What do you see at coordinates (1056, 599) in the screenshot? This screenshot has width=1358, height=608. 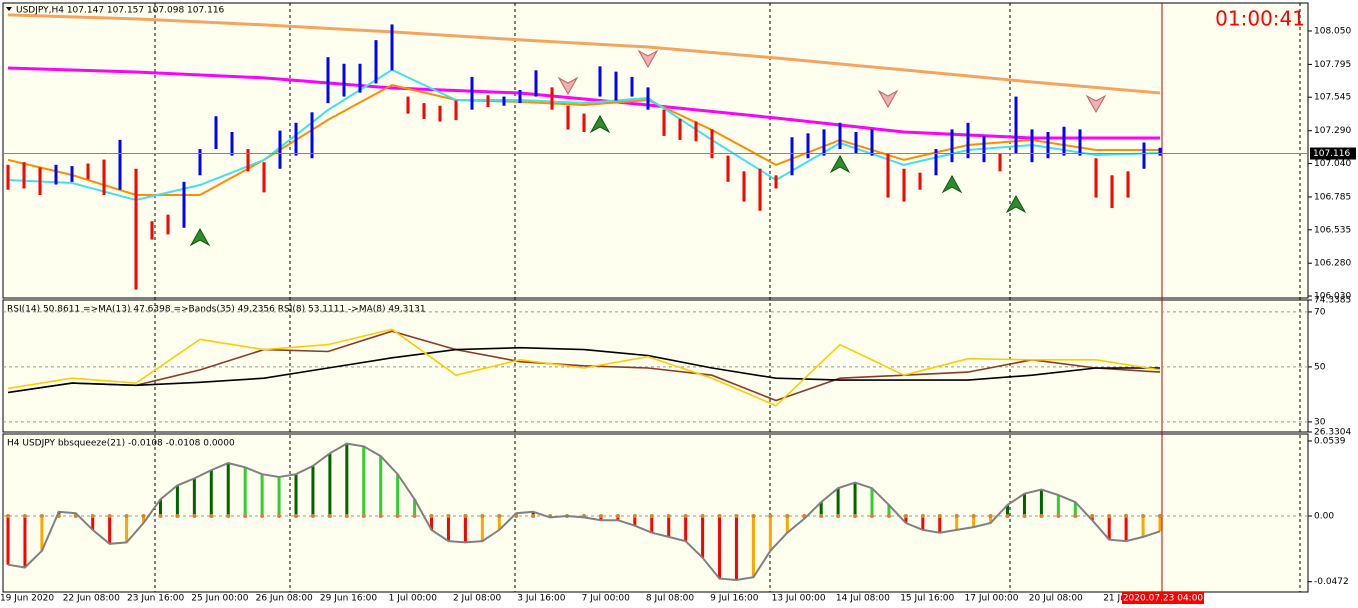 I see `x-tick-label: 20 Jul 08:00` at bounding box center [1056, 599].